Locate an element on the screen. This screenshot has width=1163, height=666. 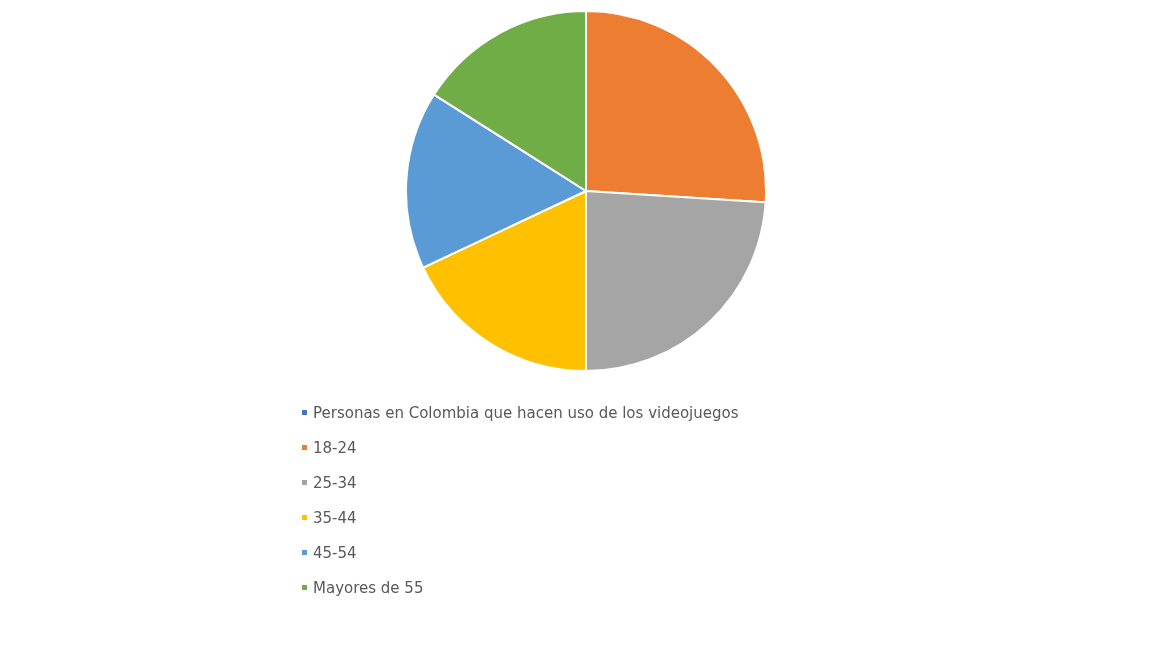
legend-label: 18-24 is located at coordinates (335, 447).